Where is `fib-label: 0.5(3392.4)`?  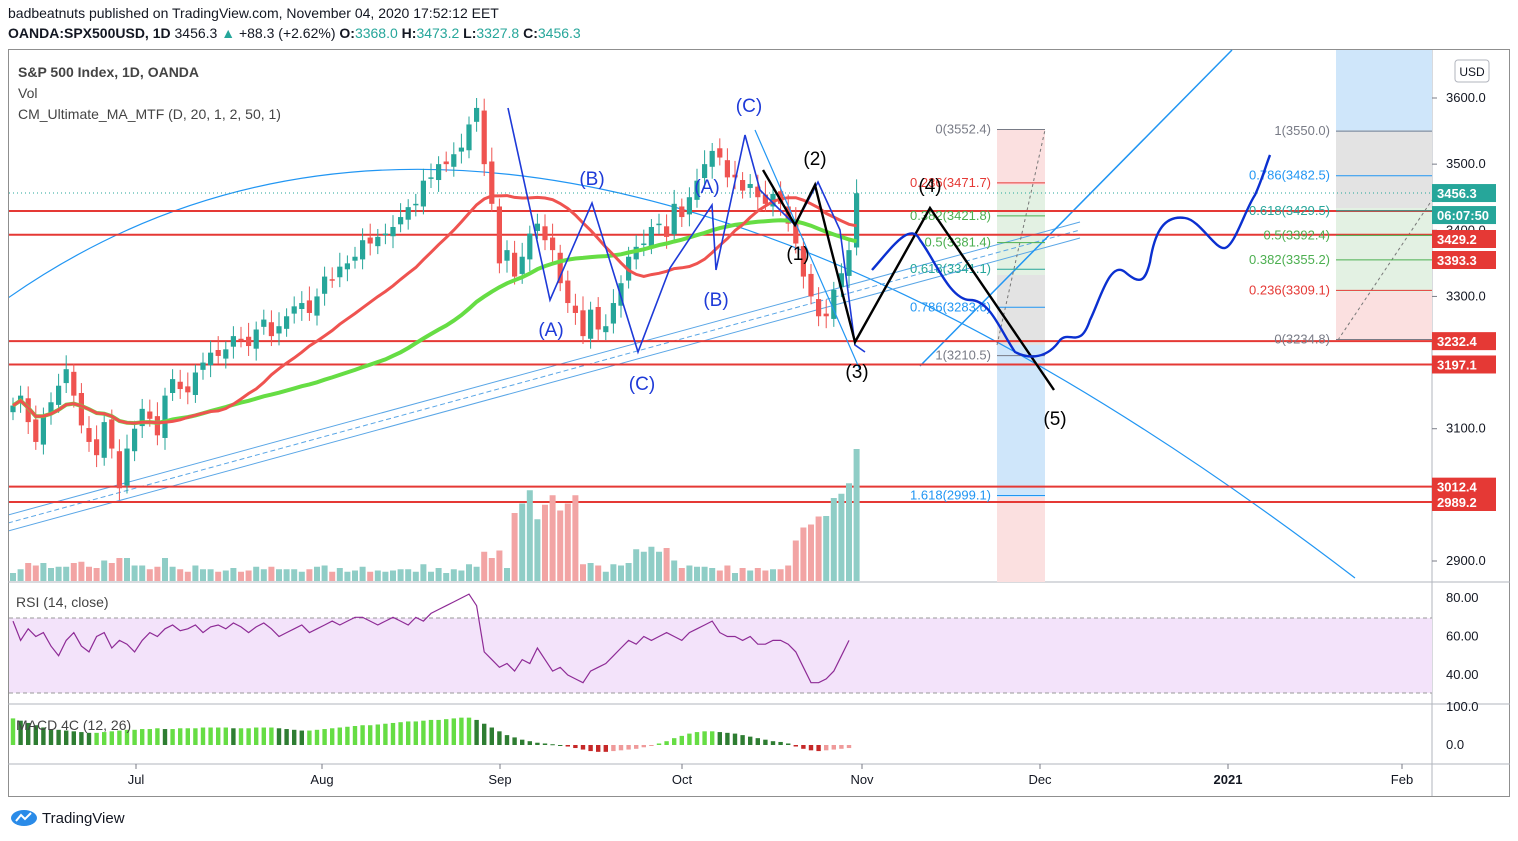
fib-label: 0.5(3392.4) is located at coordinates (1297, 234).